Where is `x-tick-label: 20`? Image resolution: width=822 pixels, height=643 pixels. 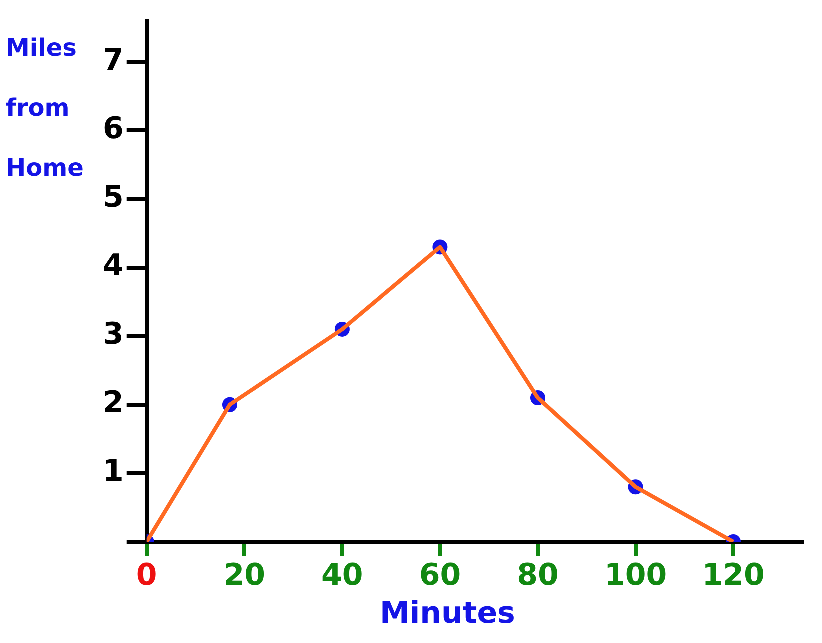
x-tick-label: 20 is located at coordinates (245, 575).